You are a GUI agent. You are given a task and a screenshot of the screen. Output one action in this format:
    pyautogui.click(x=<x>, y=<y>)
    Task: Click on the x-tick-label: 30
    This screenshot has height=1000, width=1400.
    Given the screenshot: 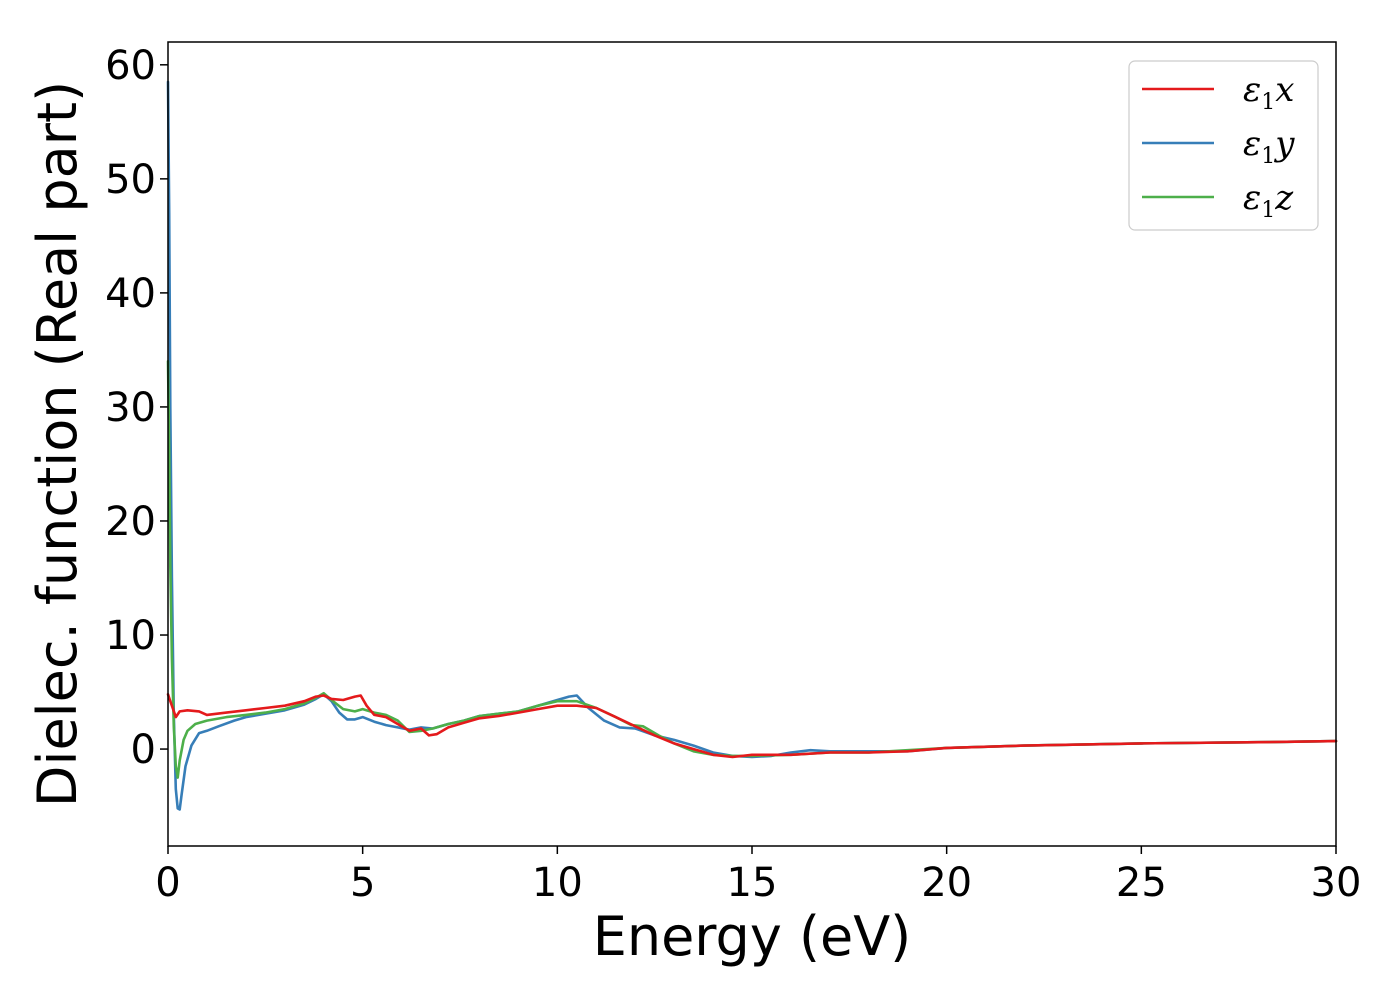 What is the action you would take?
    pyautogui.click(x=1336, y=883)
    